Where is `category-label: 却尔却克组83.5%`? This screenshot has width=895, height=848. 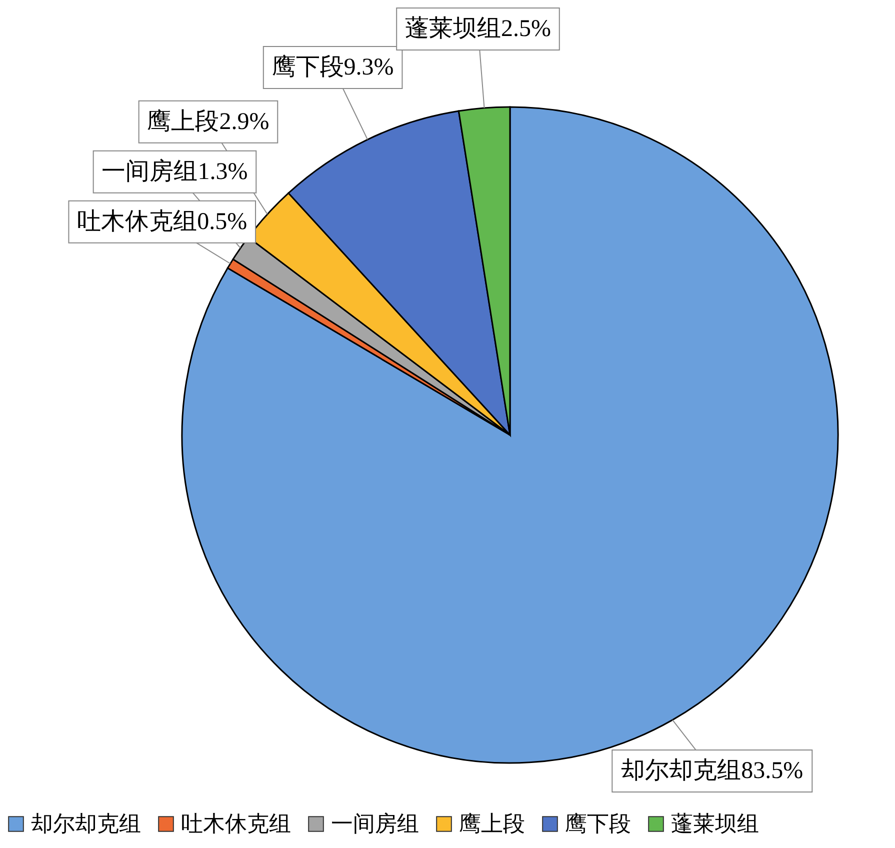 category-label: 却尔却克组83.5% is located at coordinates (712, 771).